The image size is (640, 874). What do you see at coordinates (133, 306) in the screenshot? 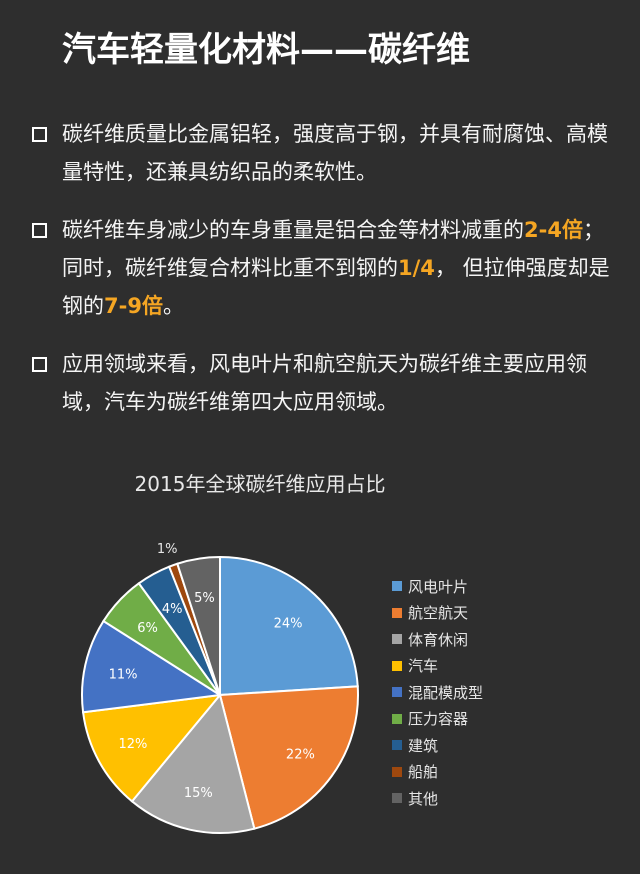
I see `highlight-value: 7-9倍` at bounding box center [133, 306].